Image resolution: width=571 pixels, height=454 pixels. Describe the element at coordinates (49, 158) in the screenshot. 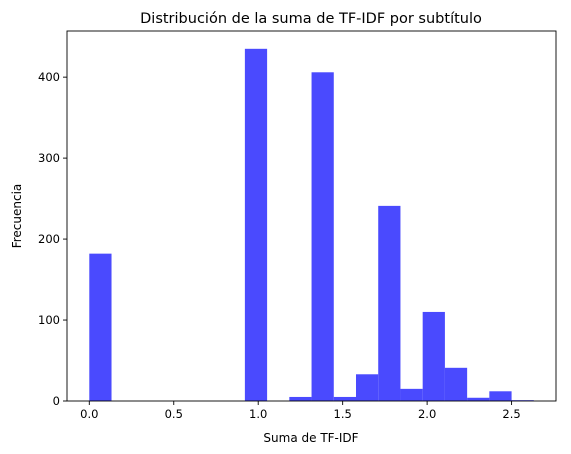

I see `y-tick-label: 300` at that location.